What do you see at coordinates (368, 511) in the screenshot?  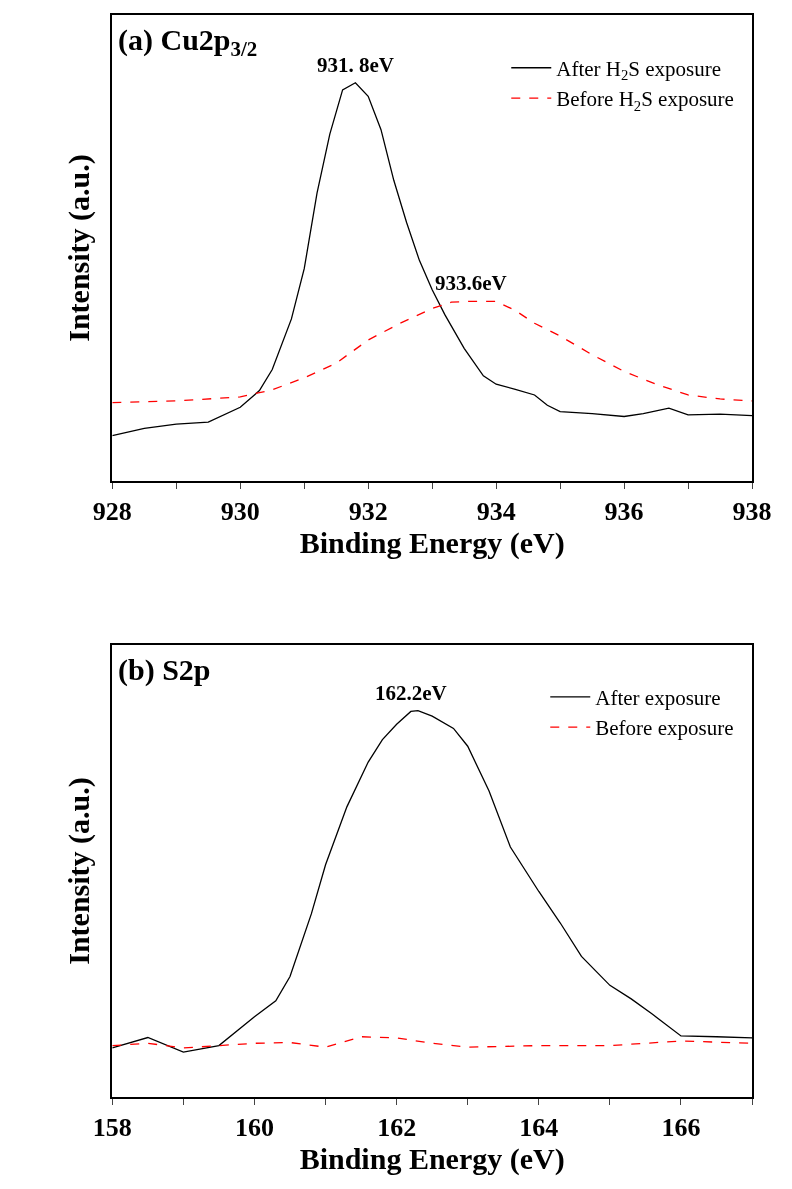 I see `x-tick-label: 932` at bounding box center [368, 511].